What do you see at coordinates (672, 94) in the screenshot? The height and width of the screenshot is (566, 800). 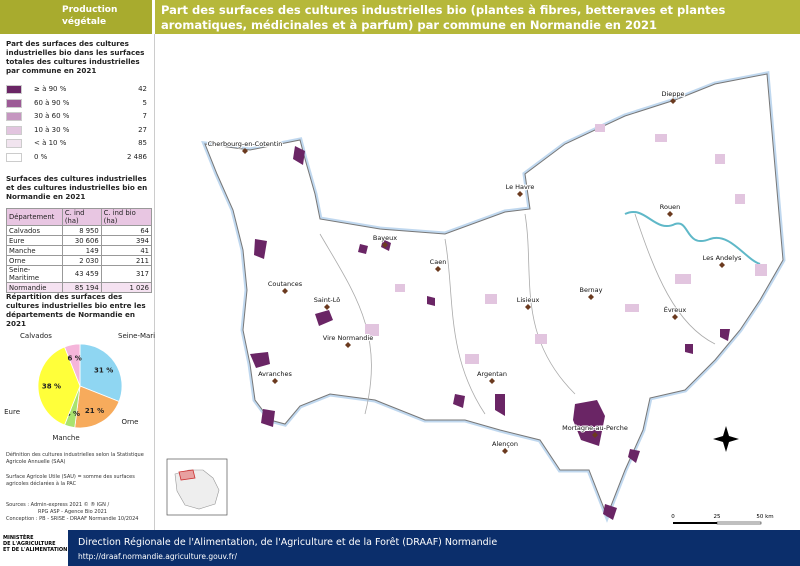 I see `city-name: Dieppe` at bounding box center [672, 94].